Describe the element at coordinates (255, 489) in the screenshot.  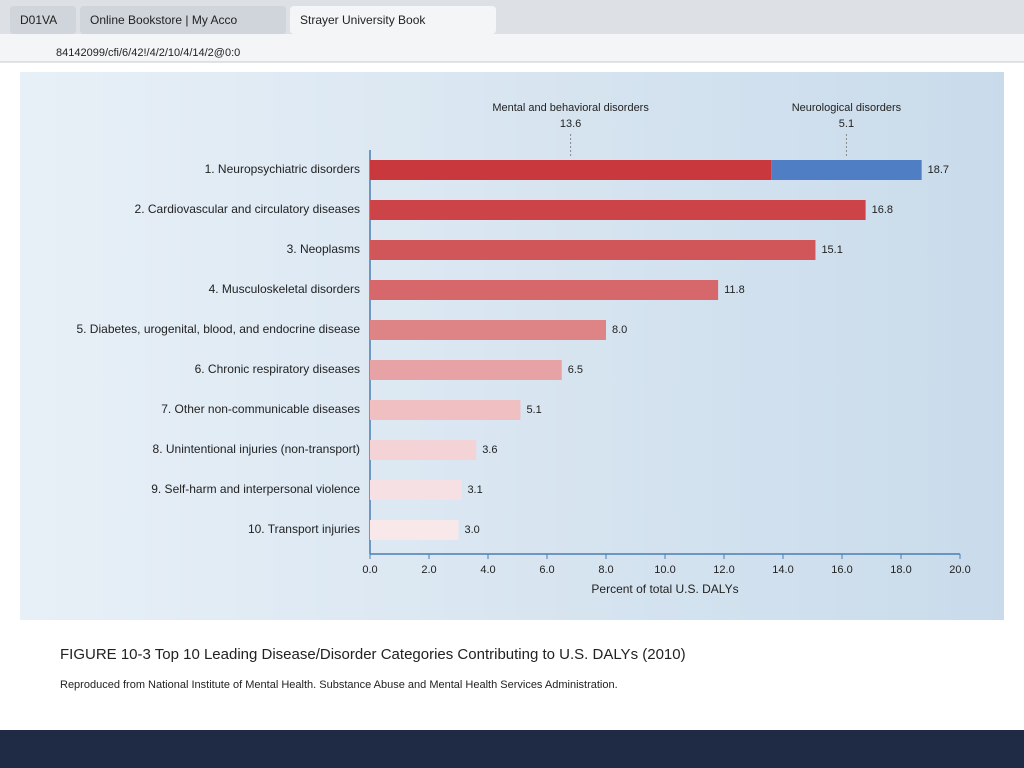
I see `category-label: 9. Self-harm and interpersonal violence` at that location.